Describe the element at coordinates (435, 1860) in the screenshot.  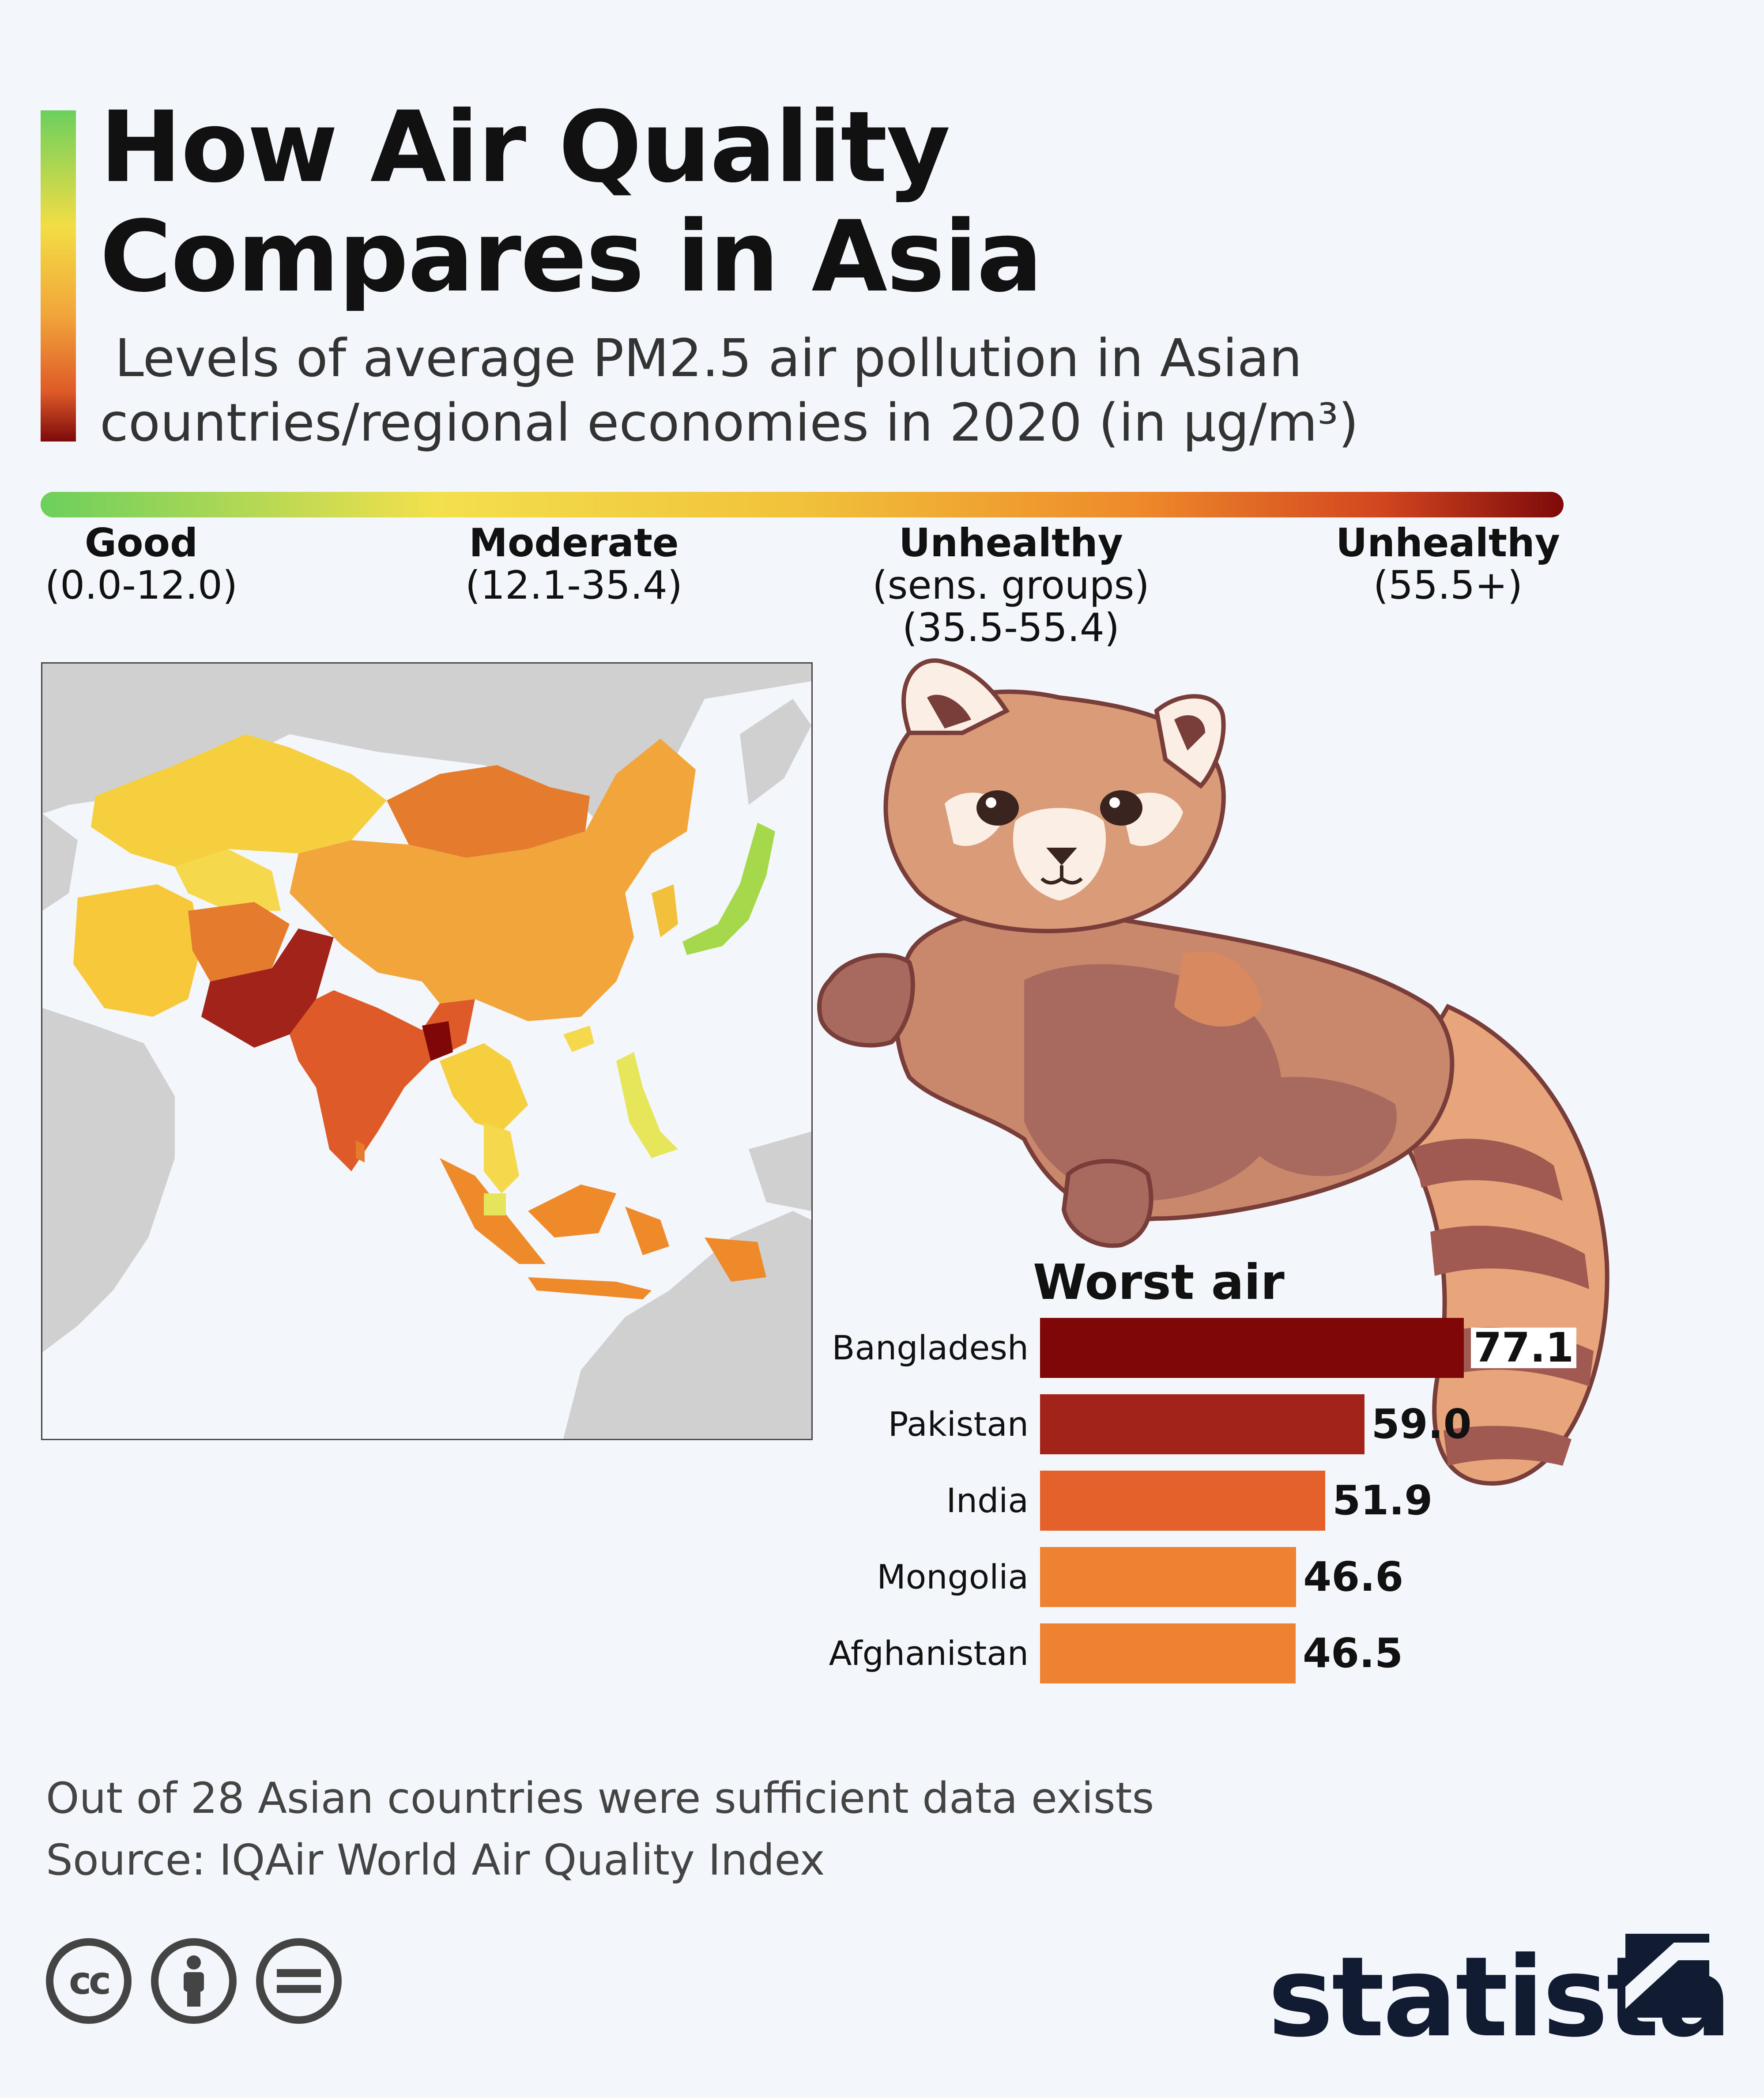
I see `source-line: Source: IQAir World Air Quality Index` at that location.